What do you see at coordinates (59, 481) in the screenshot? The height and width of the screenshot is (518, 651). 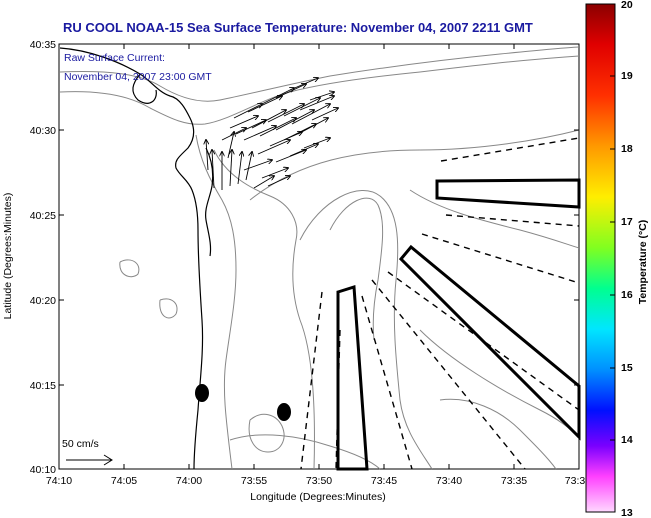 I see `x-tick-label: 74:10` at bounding box center [59, 481].